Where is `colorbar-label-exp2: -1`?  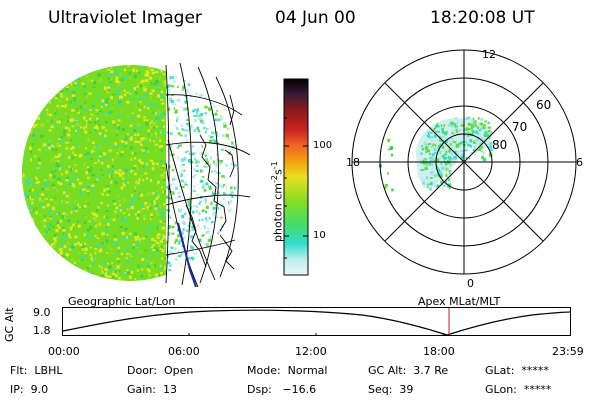
colorbar-label-exp2: -1 is located at coordinates (274, 165).